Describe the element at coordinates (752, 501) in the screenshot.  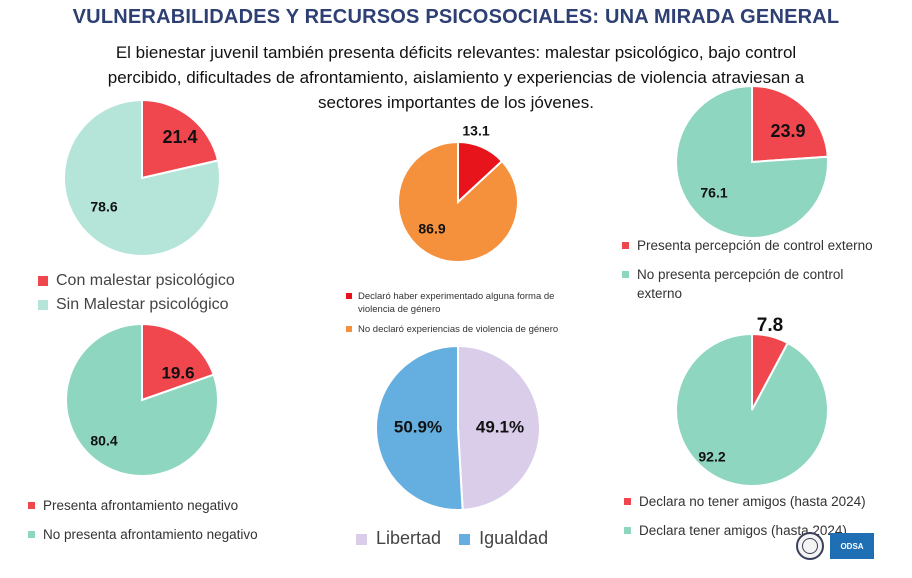
I see `legend-label: Declara no tener amigos (hasta 2024)` at that location.